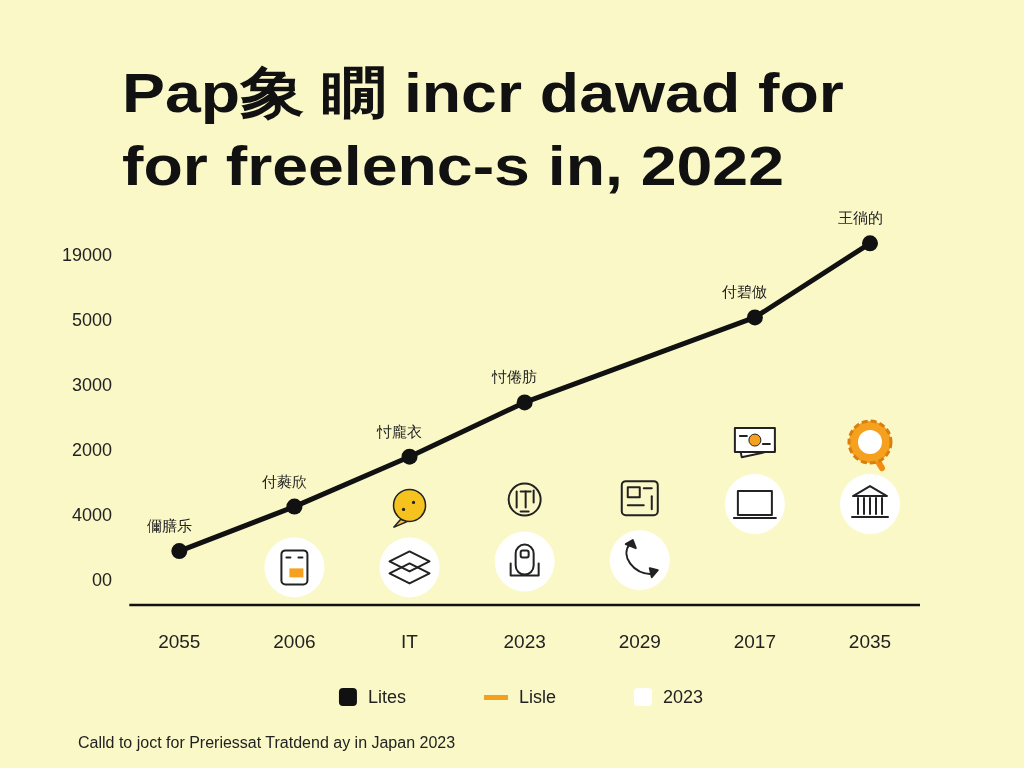 This screenshot has height=768, width=1024. Describe the element at coordinates (169, 526) in the screenshot. I see `annotation: 儞膳乐` at that location.